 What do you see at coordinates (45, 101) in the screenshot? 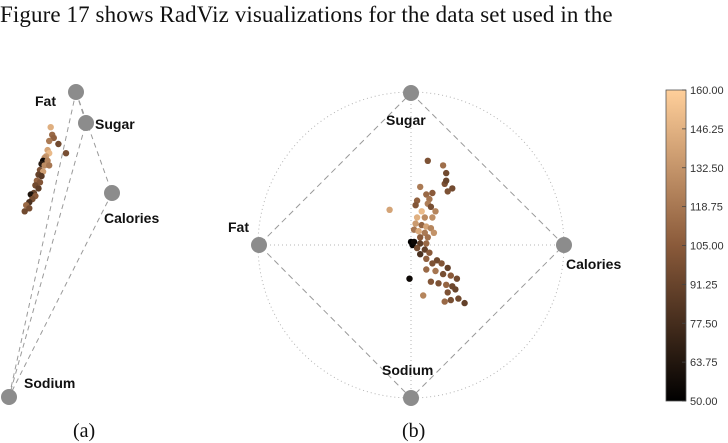
I see `anchor-label-fat-a: Fat` at bounding box center [45, 101].